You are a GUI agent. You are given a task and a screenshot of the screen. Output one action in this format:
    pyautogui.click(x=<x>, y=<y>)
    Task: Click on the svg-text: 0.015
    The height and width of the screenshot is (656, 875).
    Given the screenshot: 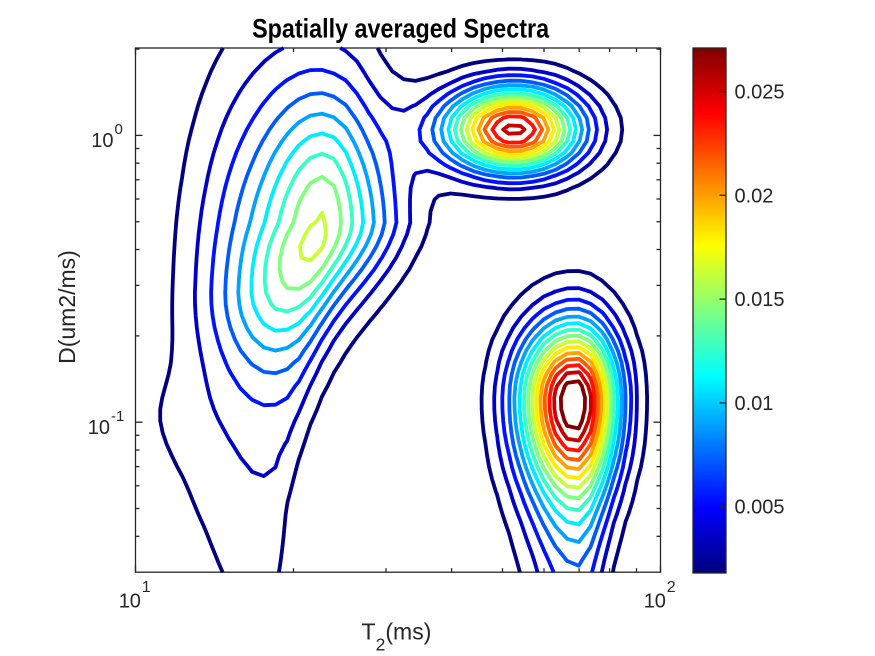 What is the action you would take?
    pyautogui.click(x=760, y=300)
    